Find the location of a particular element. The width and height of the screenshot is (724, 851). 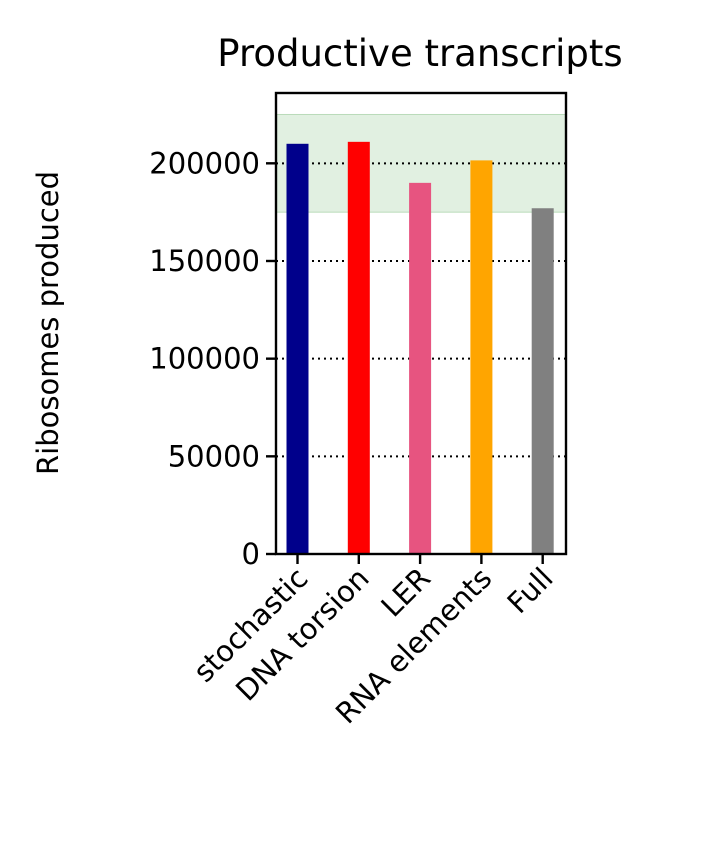

y-tick-label: 150000 is located at coordinates (204, 261).